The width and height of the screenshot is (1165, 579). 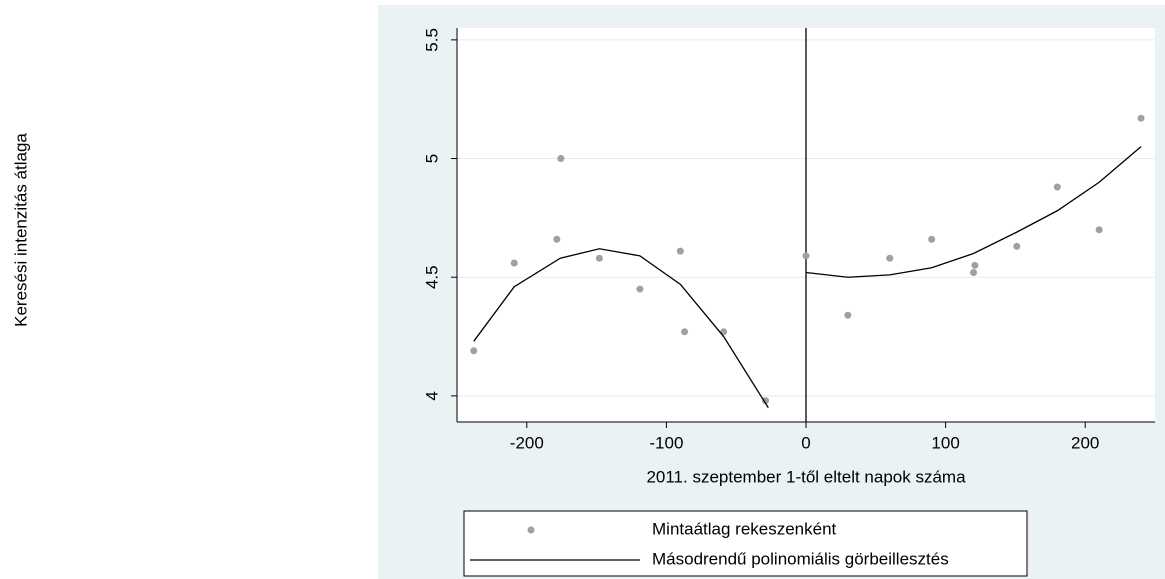 What do you see at coordinates (431, 277) in the screenshot?
I see `y-tick-label: 4.5` at bounding box center [431, 277].